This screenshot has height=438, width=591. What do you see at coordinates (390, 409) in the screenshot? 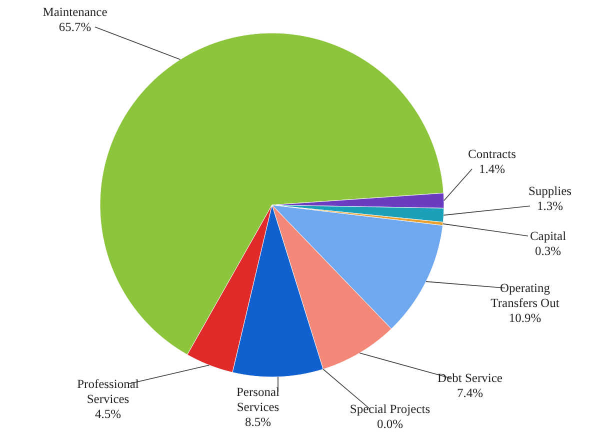
I see `category-label: Special Projects` at bounding box center [390, 409].